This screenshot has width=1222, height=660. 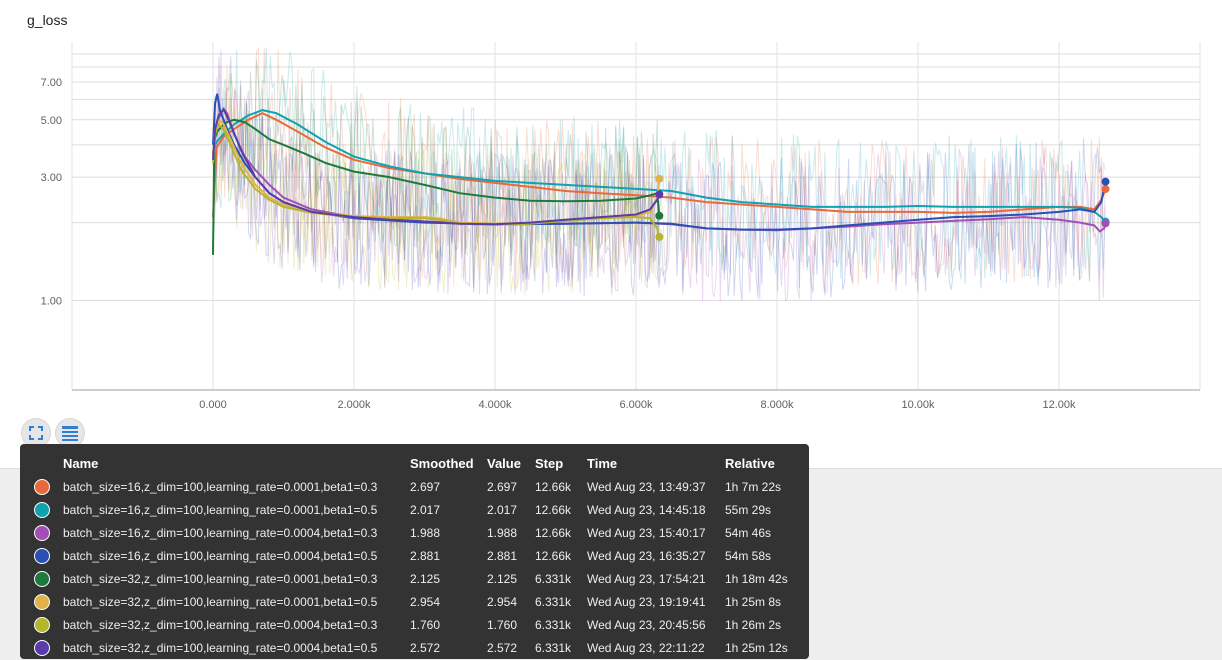 What do you see at coordinates (502, 532) in the screenshot?
I see `cell-value: 1.988` at bounding box center [502, 532].